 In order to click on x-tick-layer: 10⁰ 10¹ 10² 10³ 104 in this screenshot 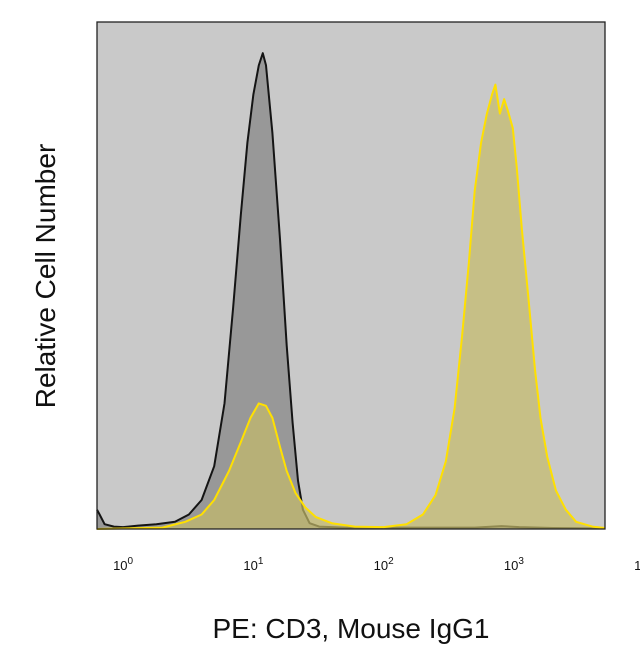, I will do `click(376, 564)`.